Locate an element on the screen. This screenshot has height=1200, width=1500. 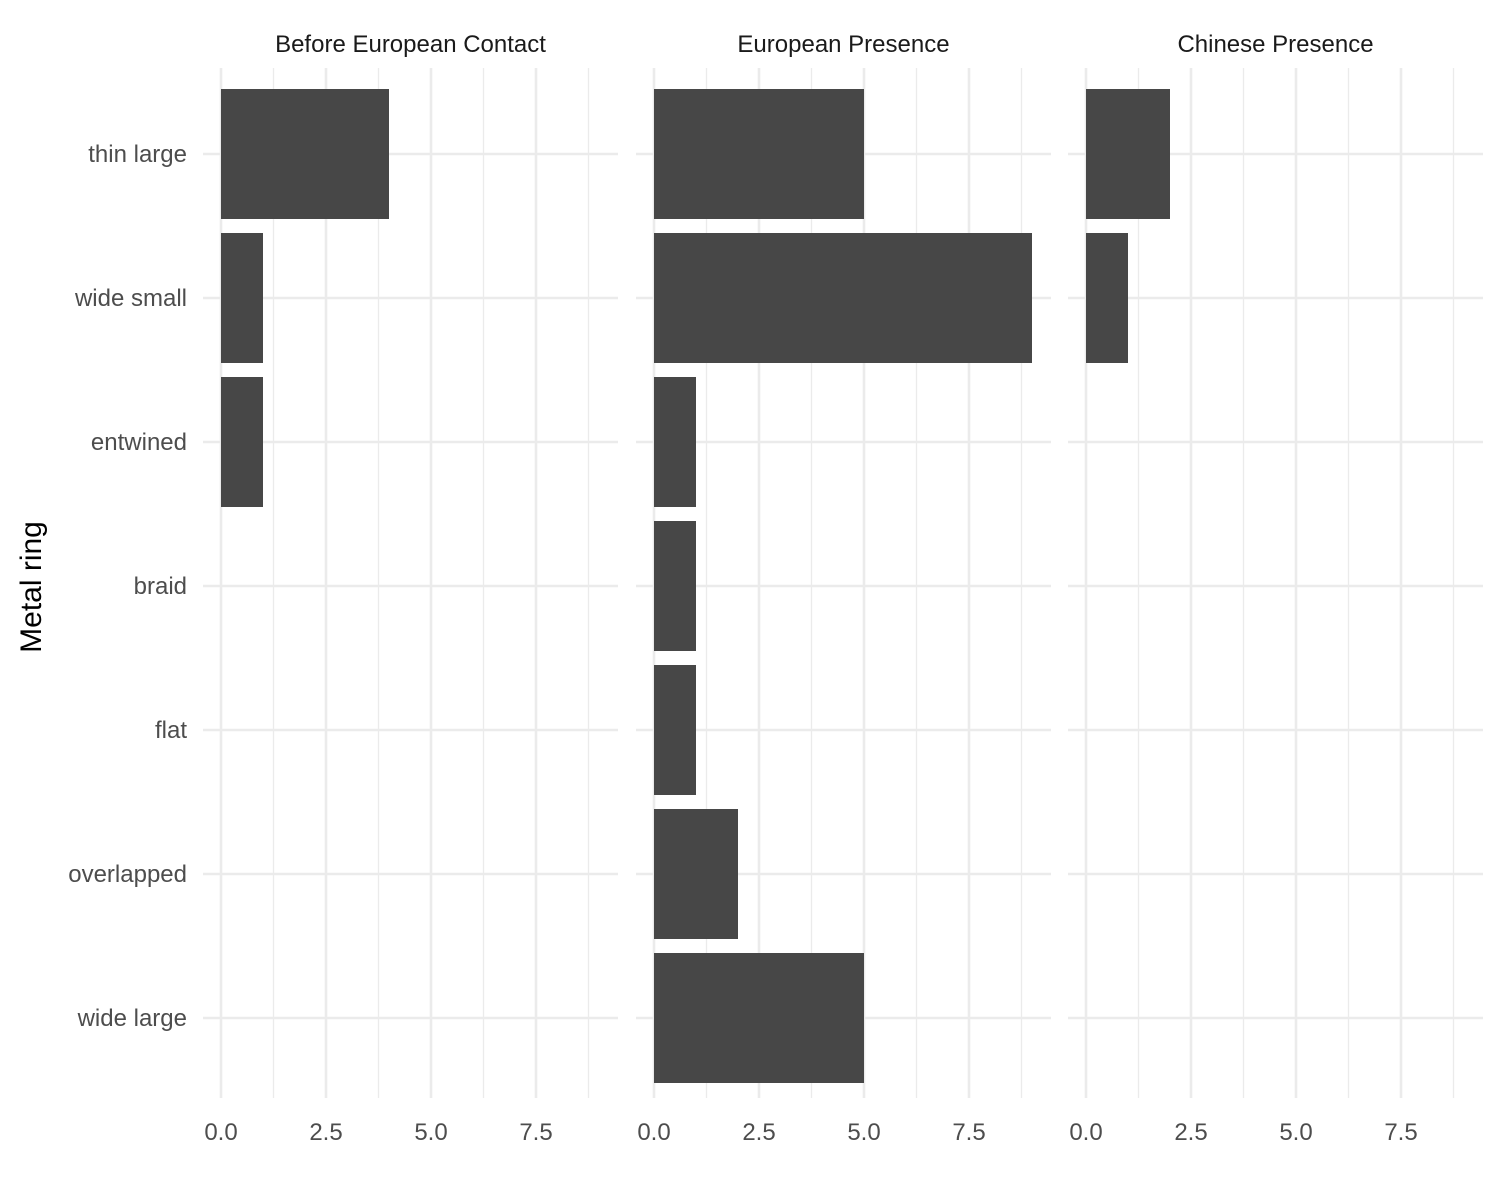
facet-title: Chinese Presence is located at coordinates (1275, 44).